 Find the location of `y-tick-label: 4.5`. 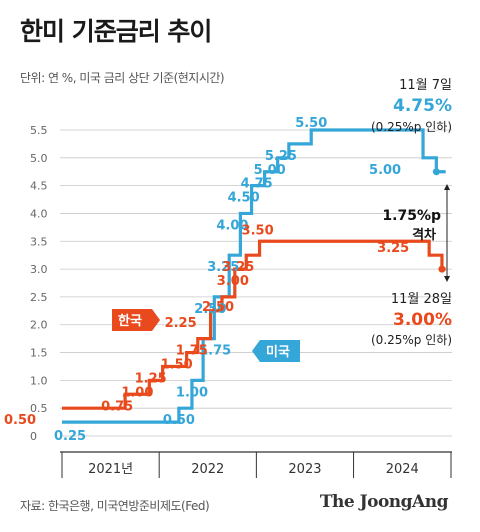

y-tick-label: 4.5 is located at coordinates (39, 186).